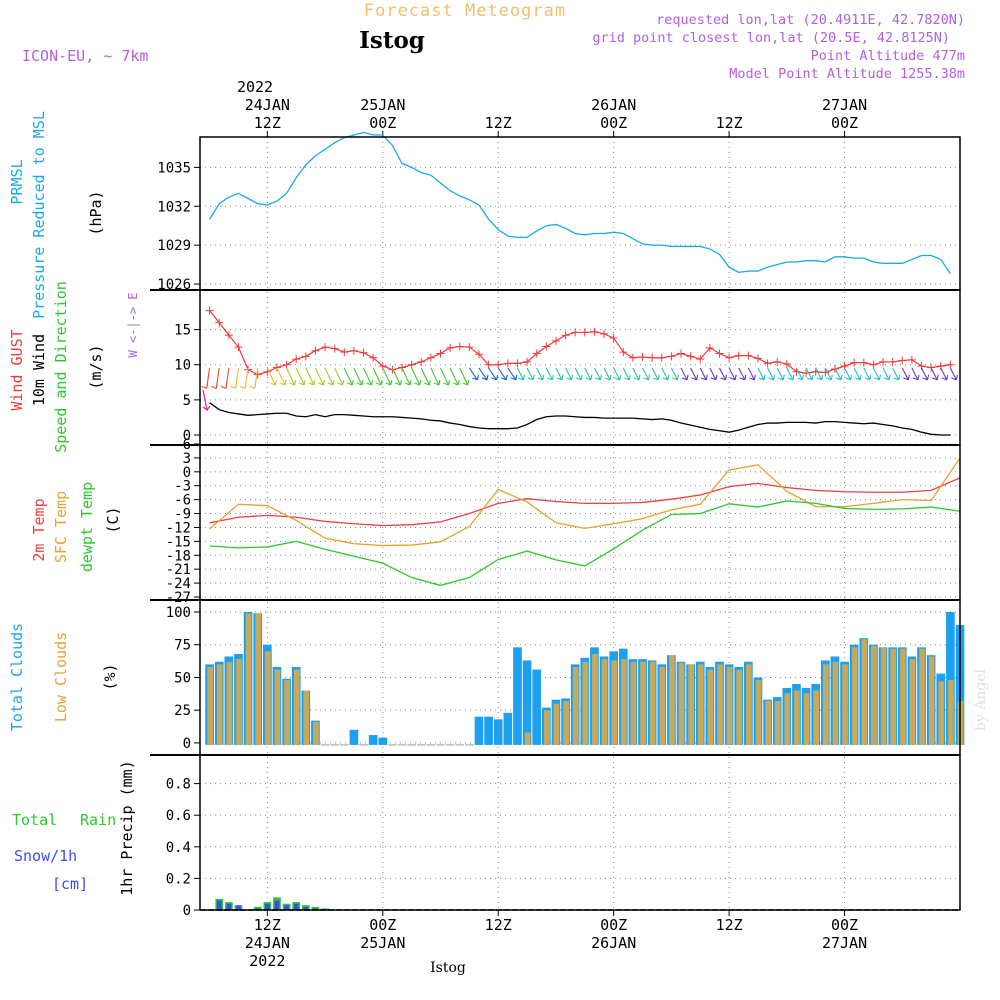  What do you see at coordinates (325, 909) in the screenshot?
I see `total-precip-bar` at bounding box center [325, 909].